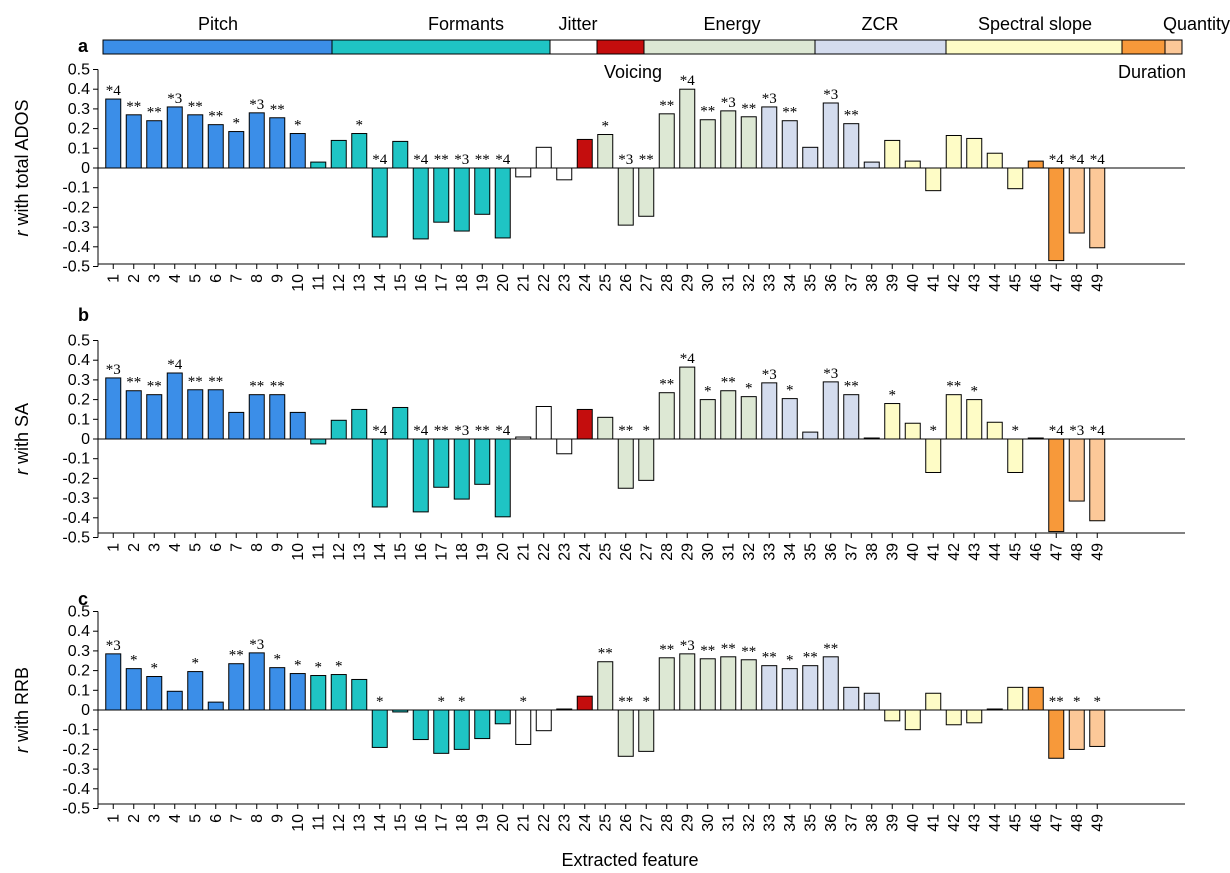 The height and width of the screenshot is (873, 1230). What do you see at coordinates (133, 383) in the screenshot?
I see `significance-mark-2: **` at bounding box center [133, 383].